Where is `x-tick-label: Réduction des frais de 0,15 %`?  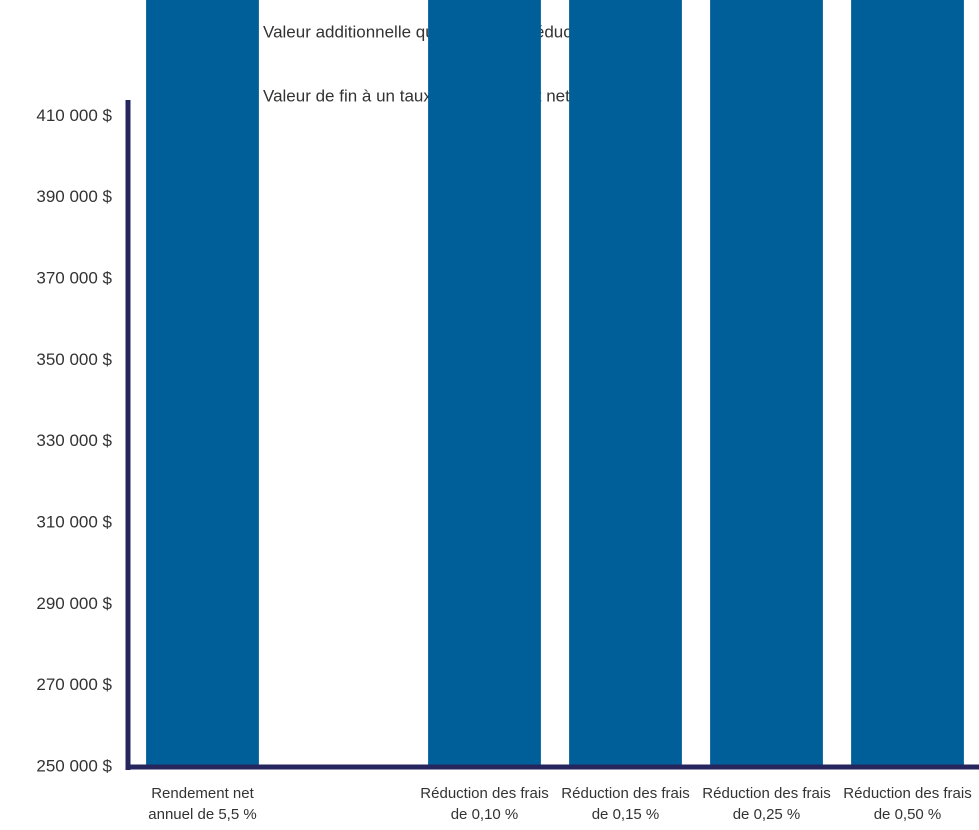 x-tick-label: Réduction des frais de 0,15 % is located at coordinates (625, 804).